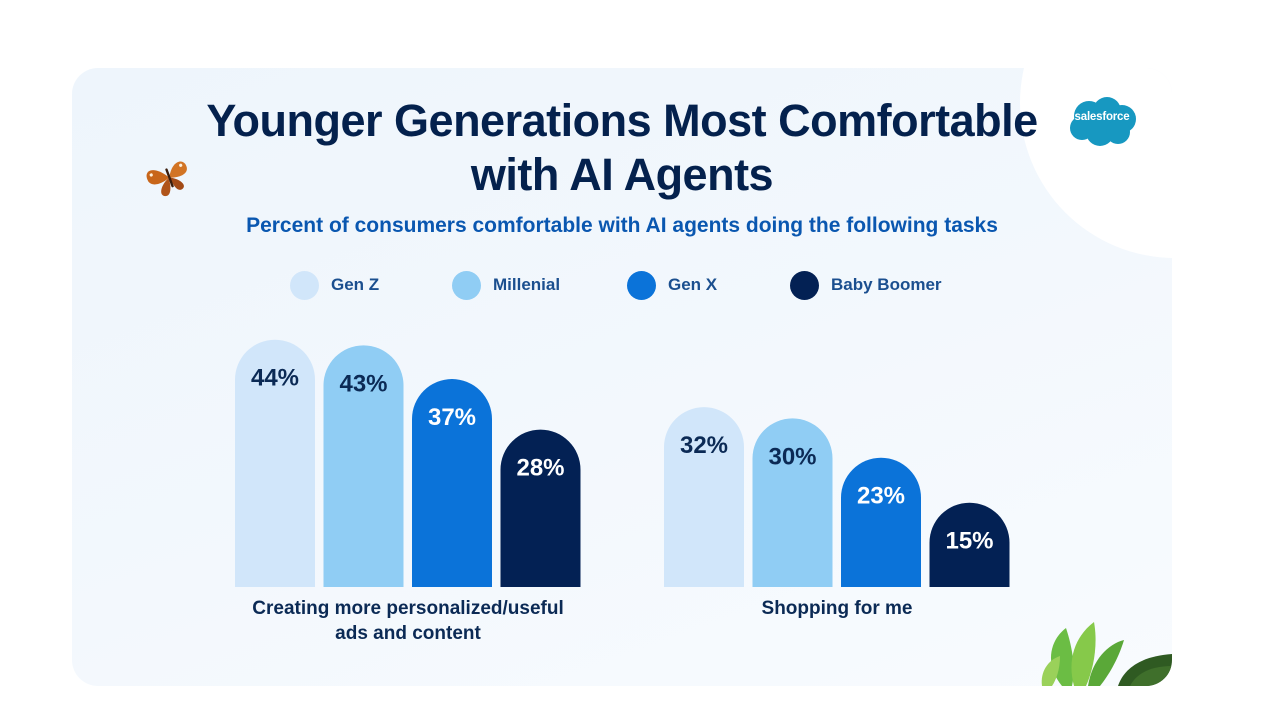  Describe the element at coordinates (355, 284) in the screenshot. I see `legend-label-gen-z: Gen Z` at that location.